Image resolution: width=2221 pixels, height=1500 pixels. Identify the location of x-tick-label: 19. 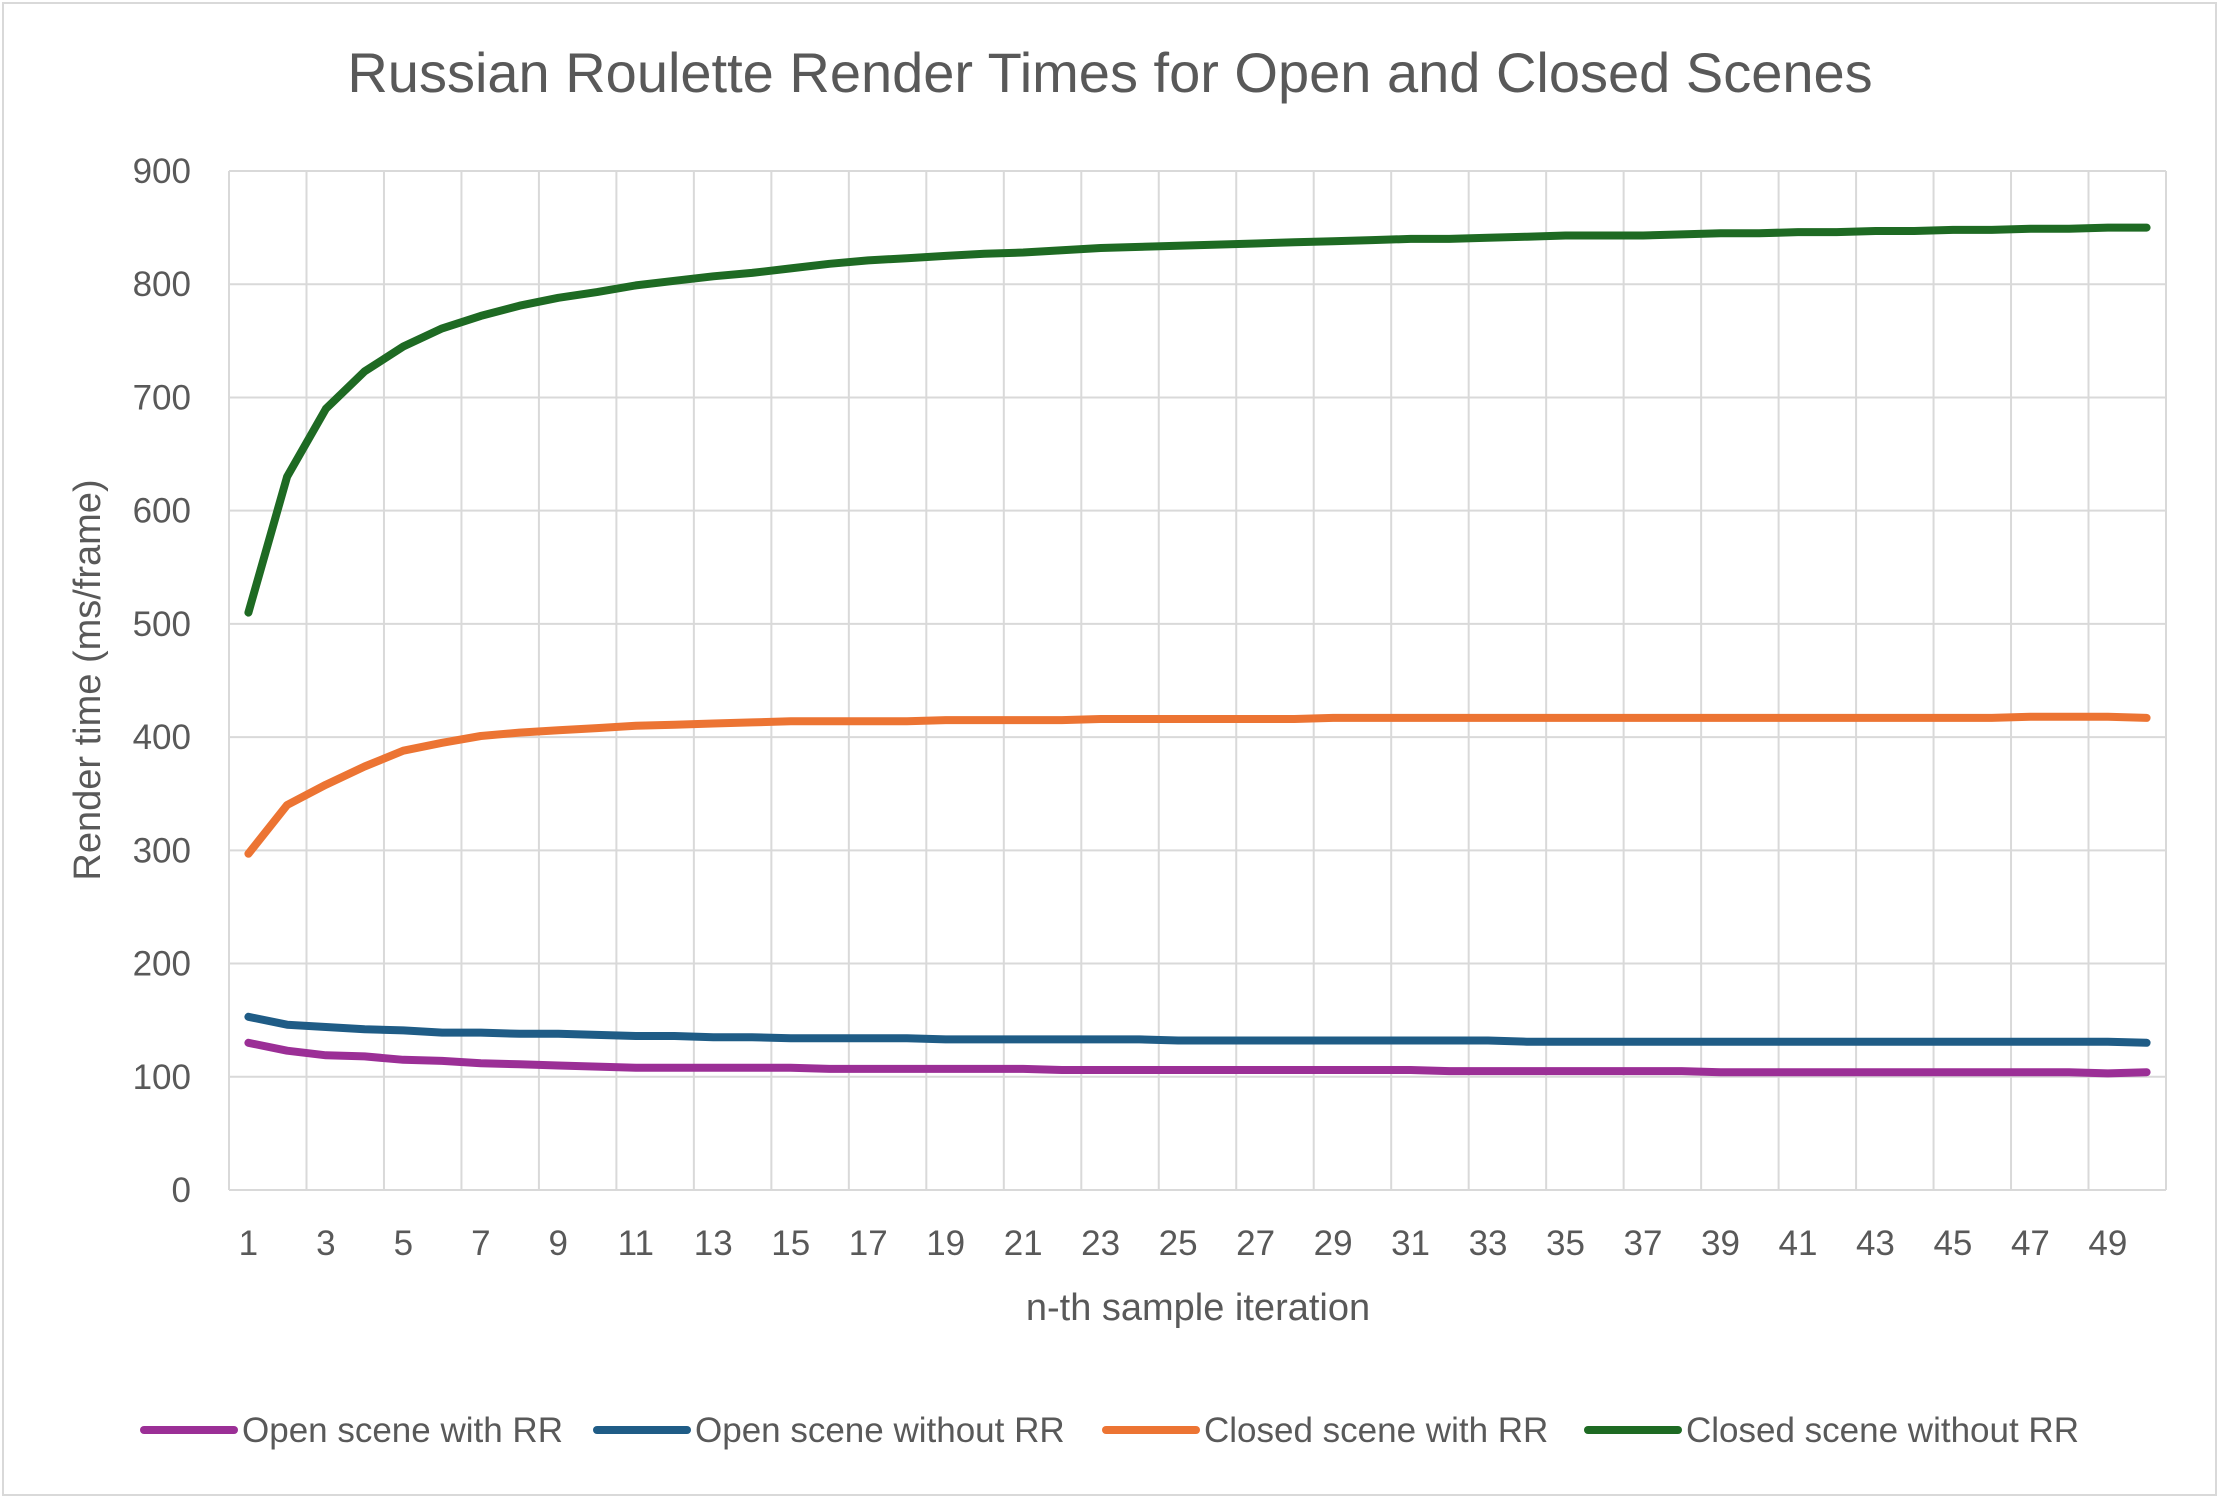
(945, 1243).